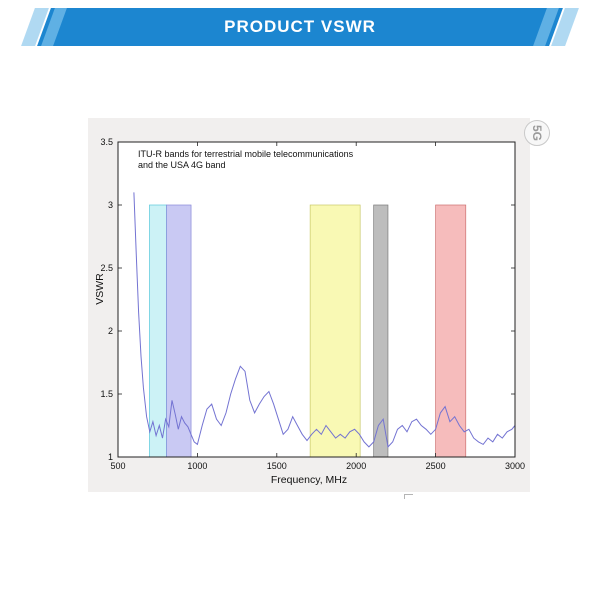 Image resolution: width=600 pixels, height=600 pixels. Describe the element at coordinates (277, 466) in the screenshot. I see `x-tick-label: 1500` at that location.